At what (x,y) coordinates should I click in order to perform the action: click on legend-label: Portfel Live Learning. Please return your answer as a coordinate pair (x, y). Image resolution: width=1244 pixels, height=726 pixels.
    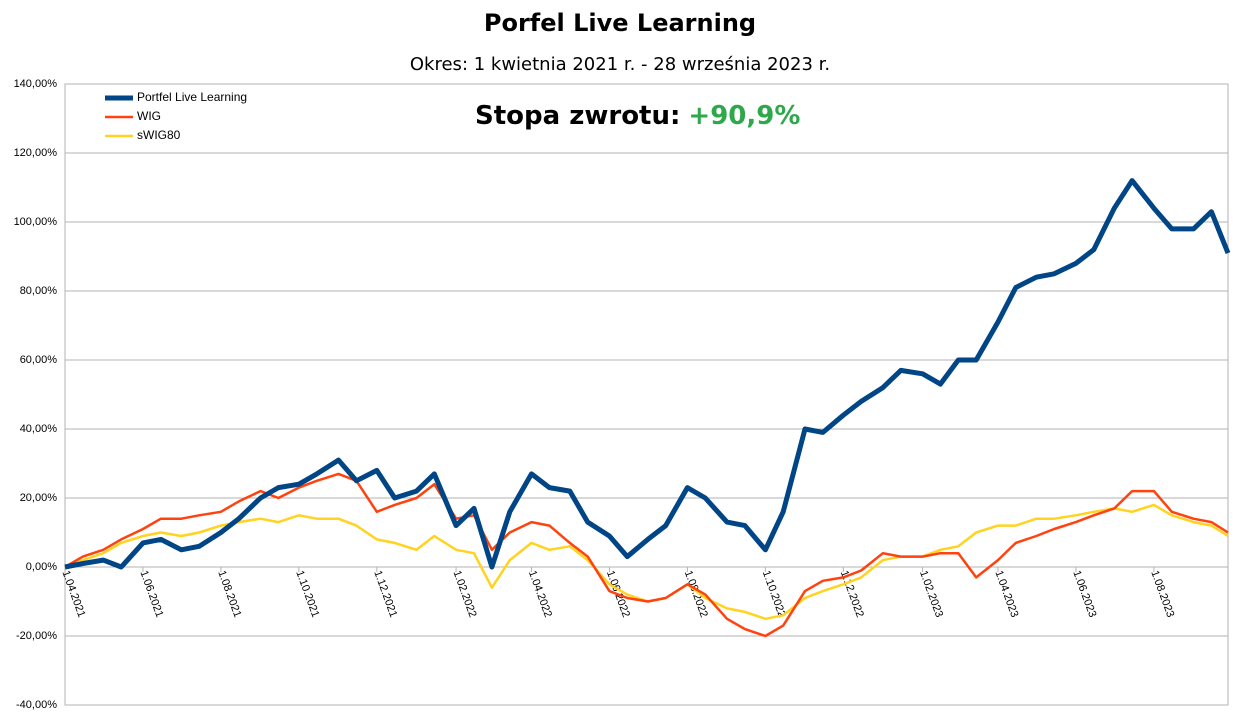
    Looking at the image, I should click on (192, 97).